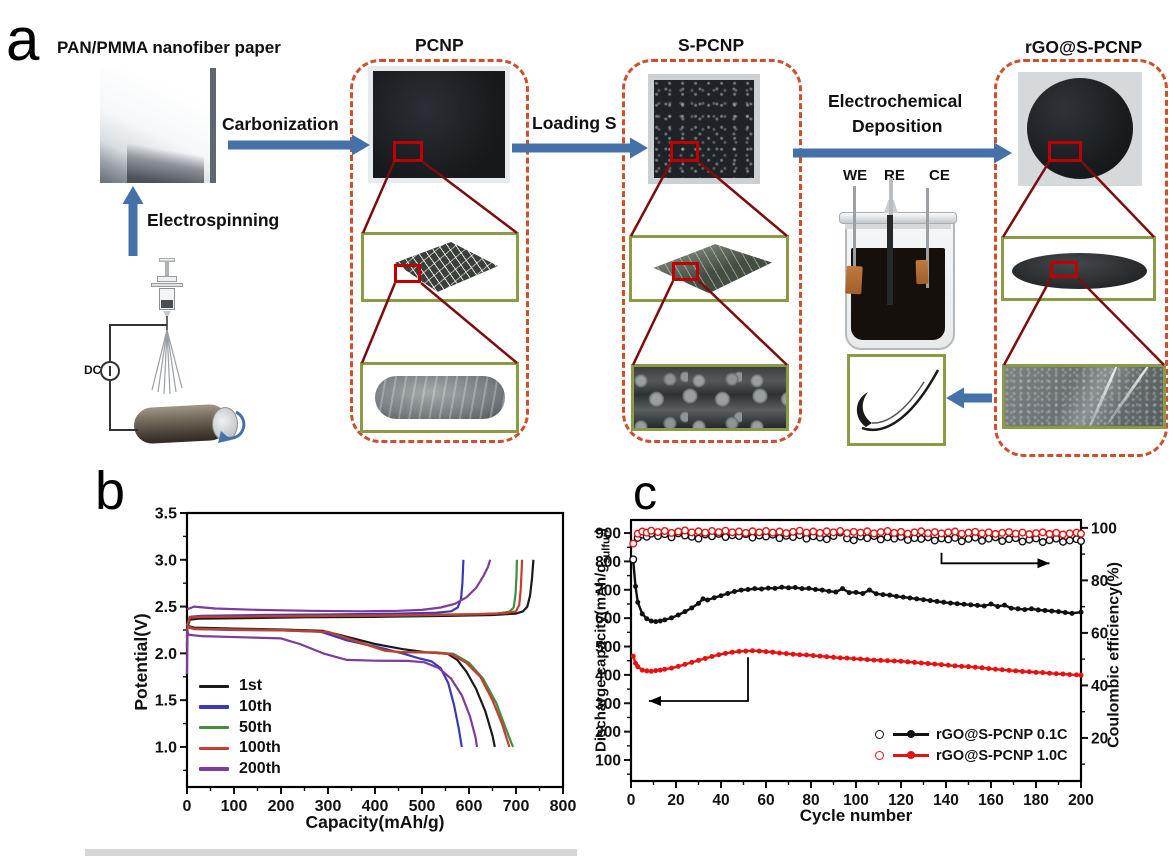 The height and width of the screenshot is (856, 1173). What do you see at coordinates (969, 398) in the screenshot?
I see `arrow-left-bent-electrode` at bounding box center [969, 398].